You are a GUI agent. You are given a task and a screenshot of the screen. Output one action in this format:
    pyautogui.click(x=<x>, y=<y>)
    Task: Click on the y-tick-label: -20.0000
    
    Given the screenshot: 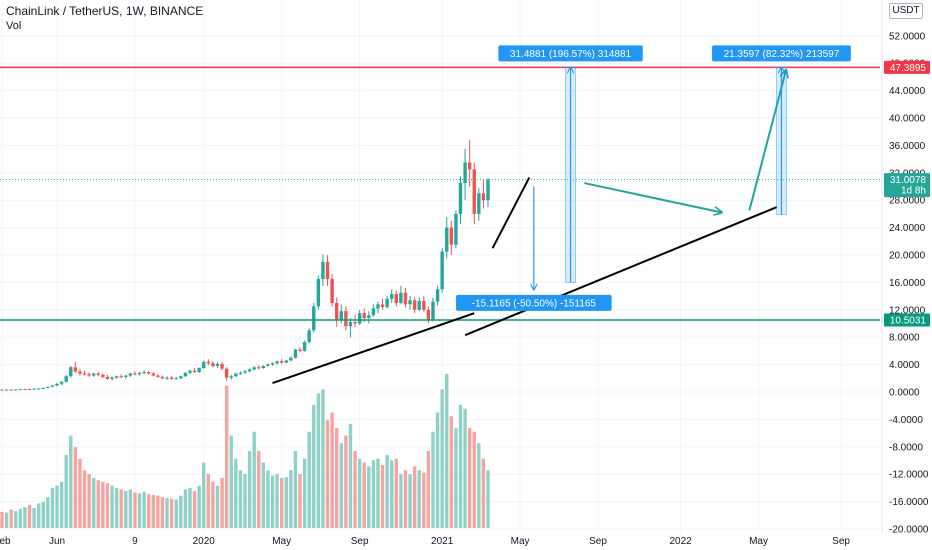 What is the action you would take?
    pyautogui.click(x=909, y=530)
    